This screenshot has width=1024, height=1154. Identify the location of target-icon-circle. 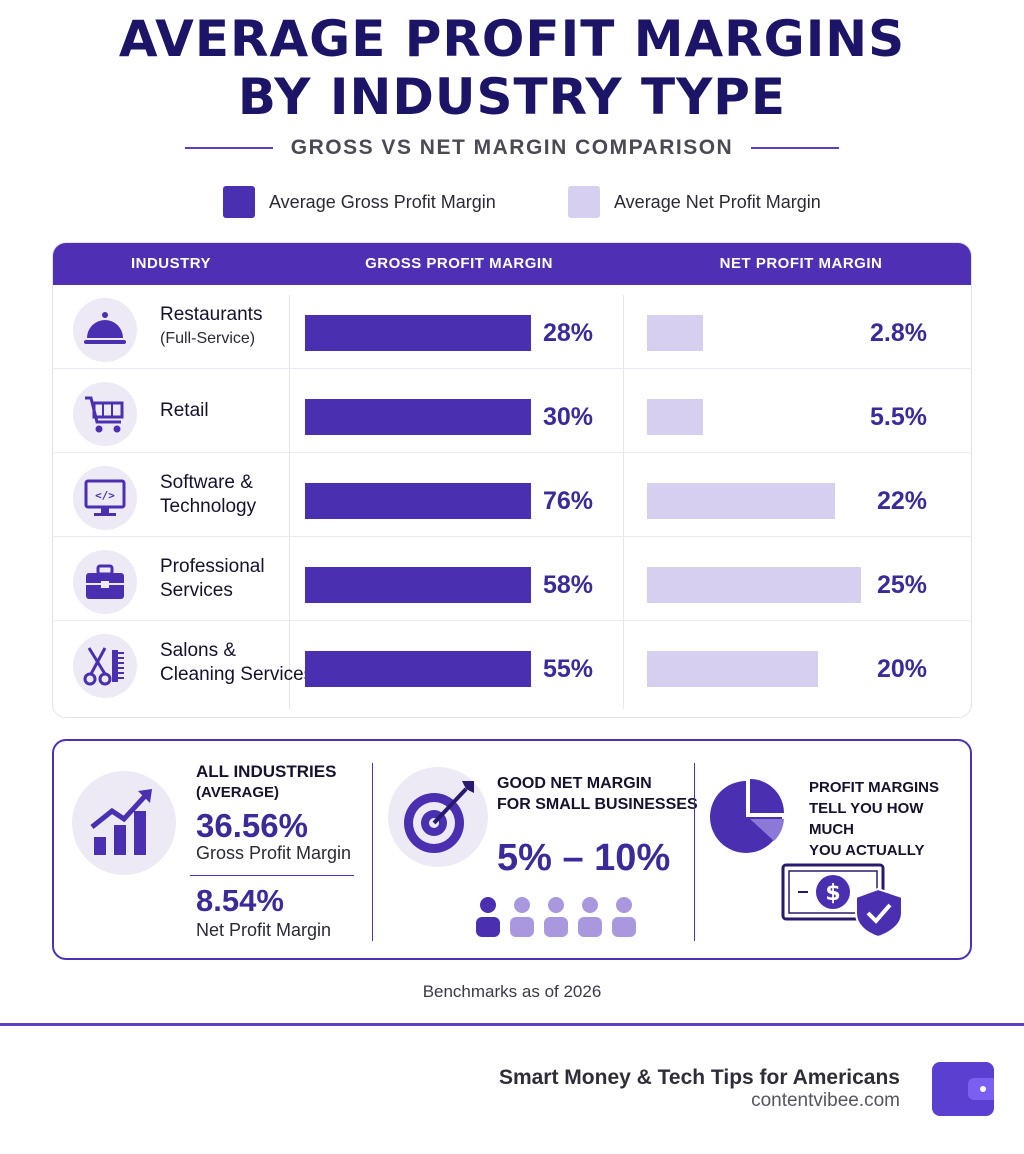
(438, 817).